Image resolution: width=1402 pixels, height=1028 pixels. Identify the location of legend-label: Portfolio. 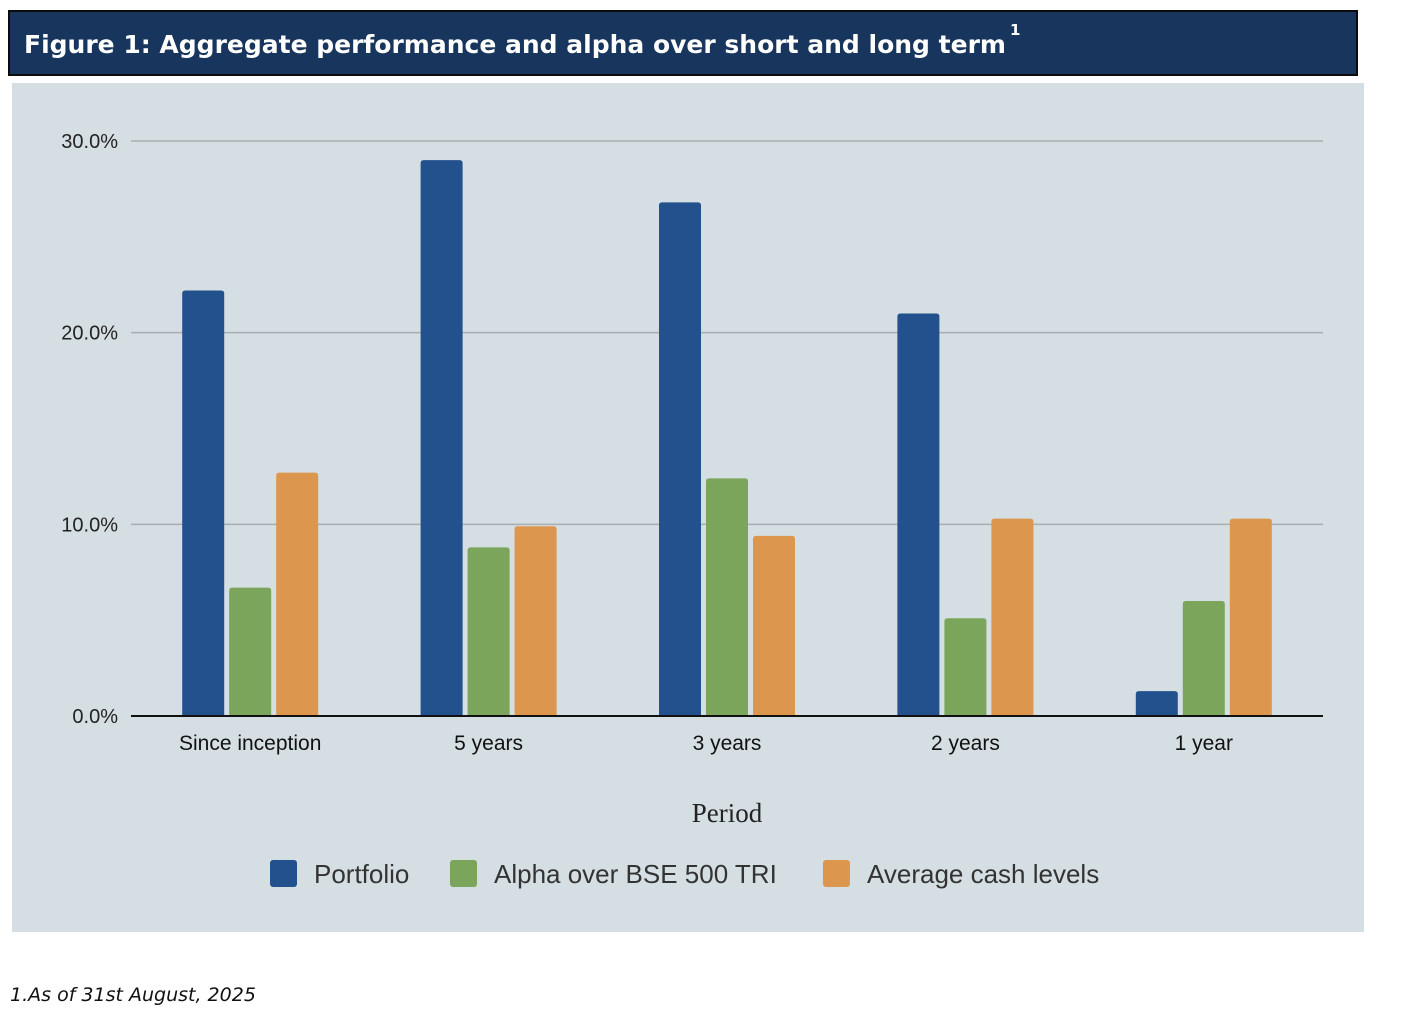
(361, 874).